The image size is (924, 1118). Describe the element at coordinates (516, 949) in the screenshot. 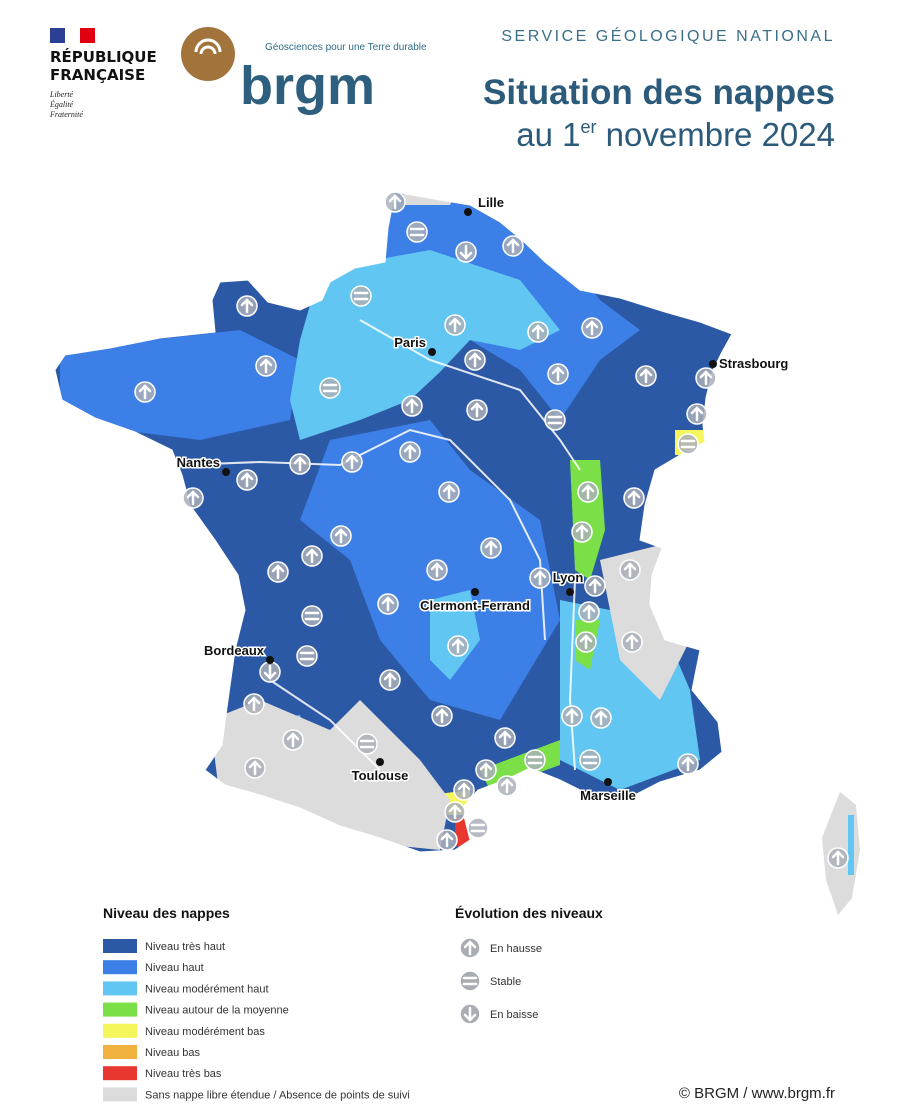

I see `evolution-label: En hausse` at that location.